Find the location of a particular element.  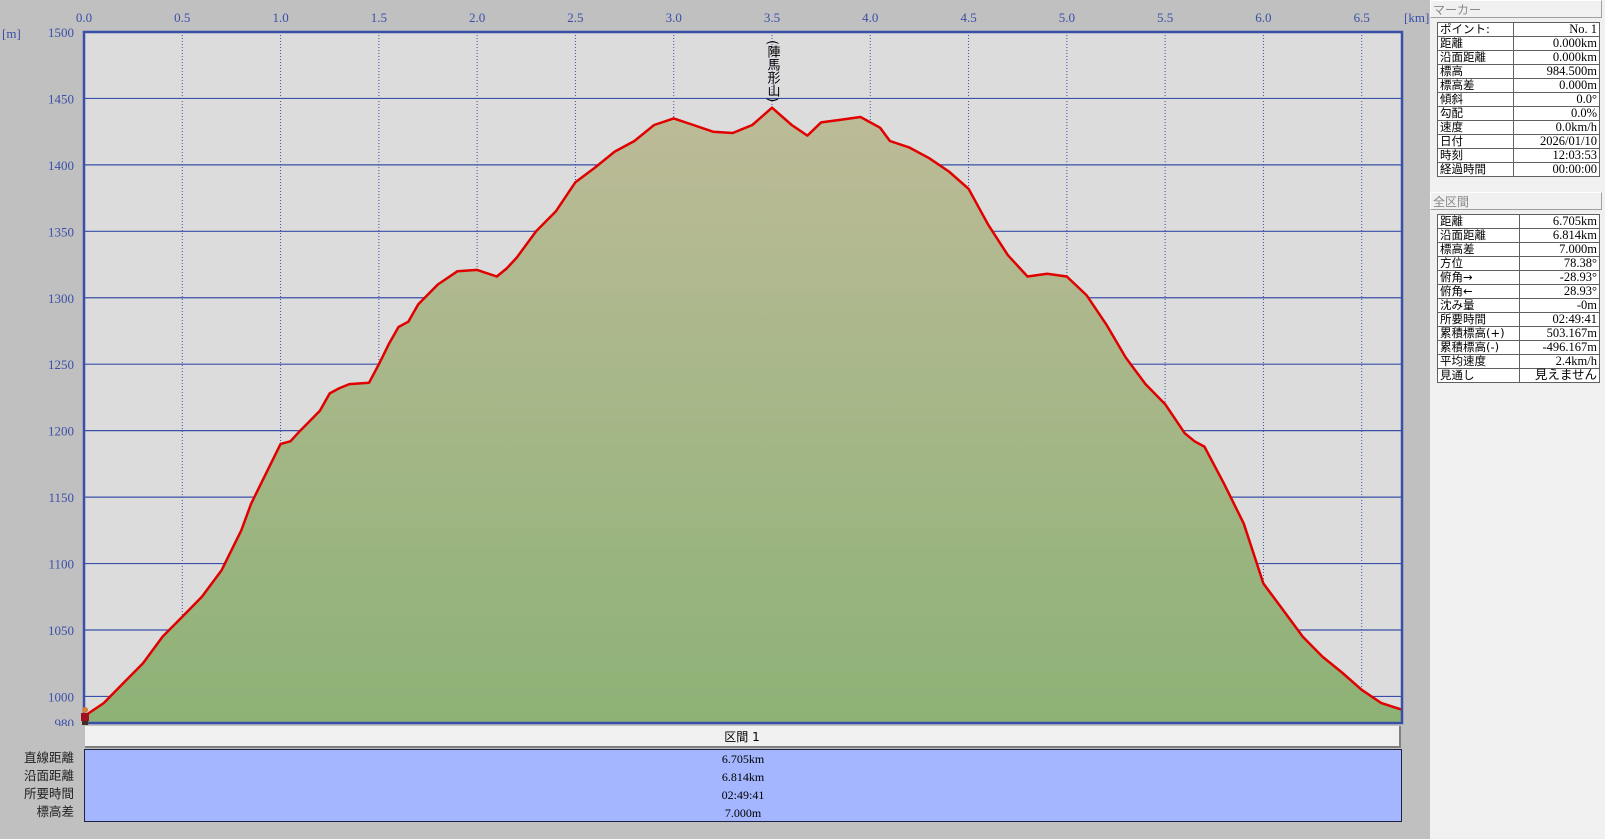

info-label: 俯角← is located at coordinates (1478, 291).